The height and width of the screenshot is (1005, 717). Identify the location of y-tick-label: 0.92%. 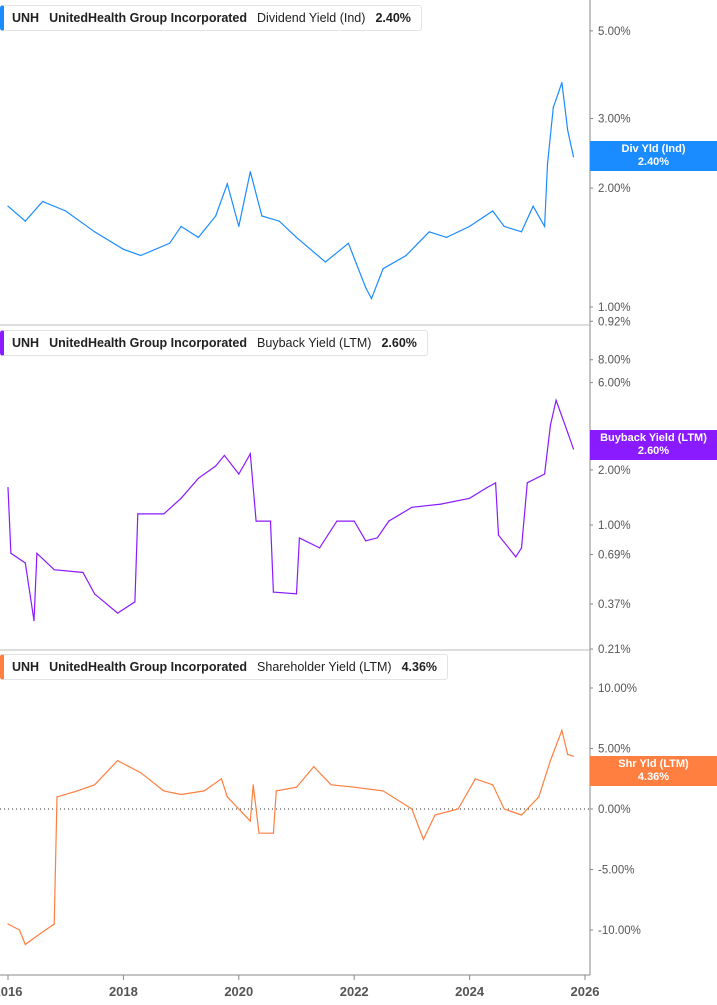
(614, 322).